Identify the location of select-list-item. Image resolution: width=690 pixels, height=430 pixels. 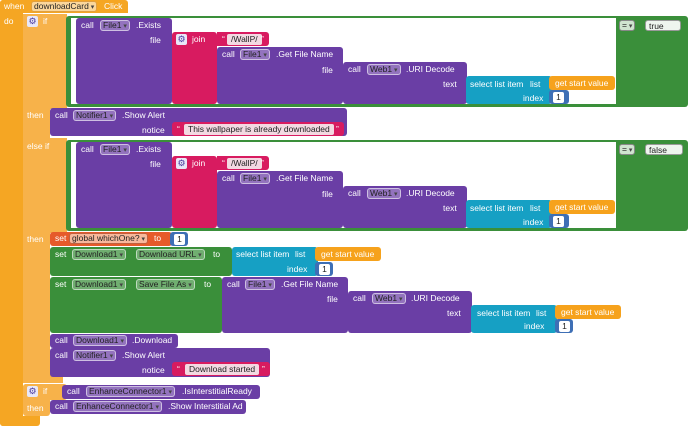
(509, 90).